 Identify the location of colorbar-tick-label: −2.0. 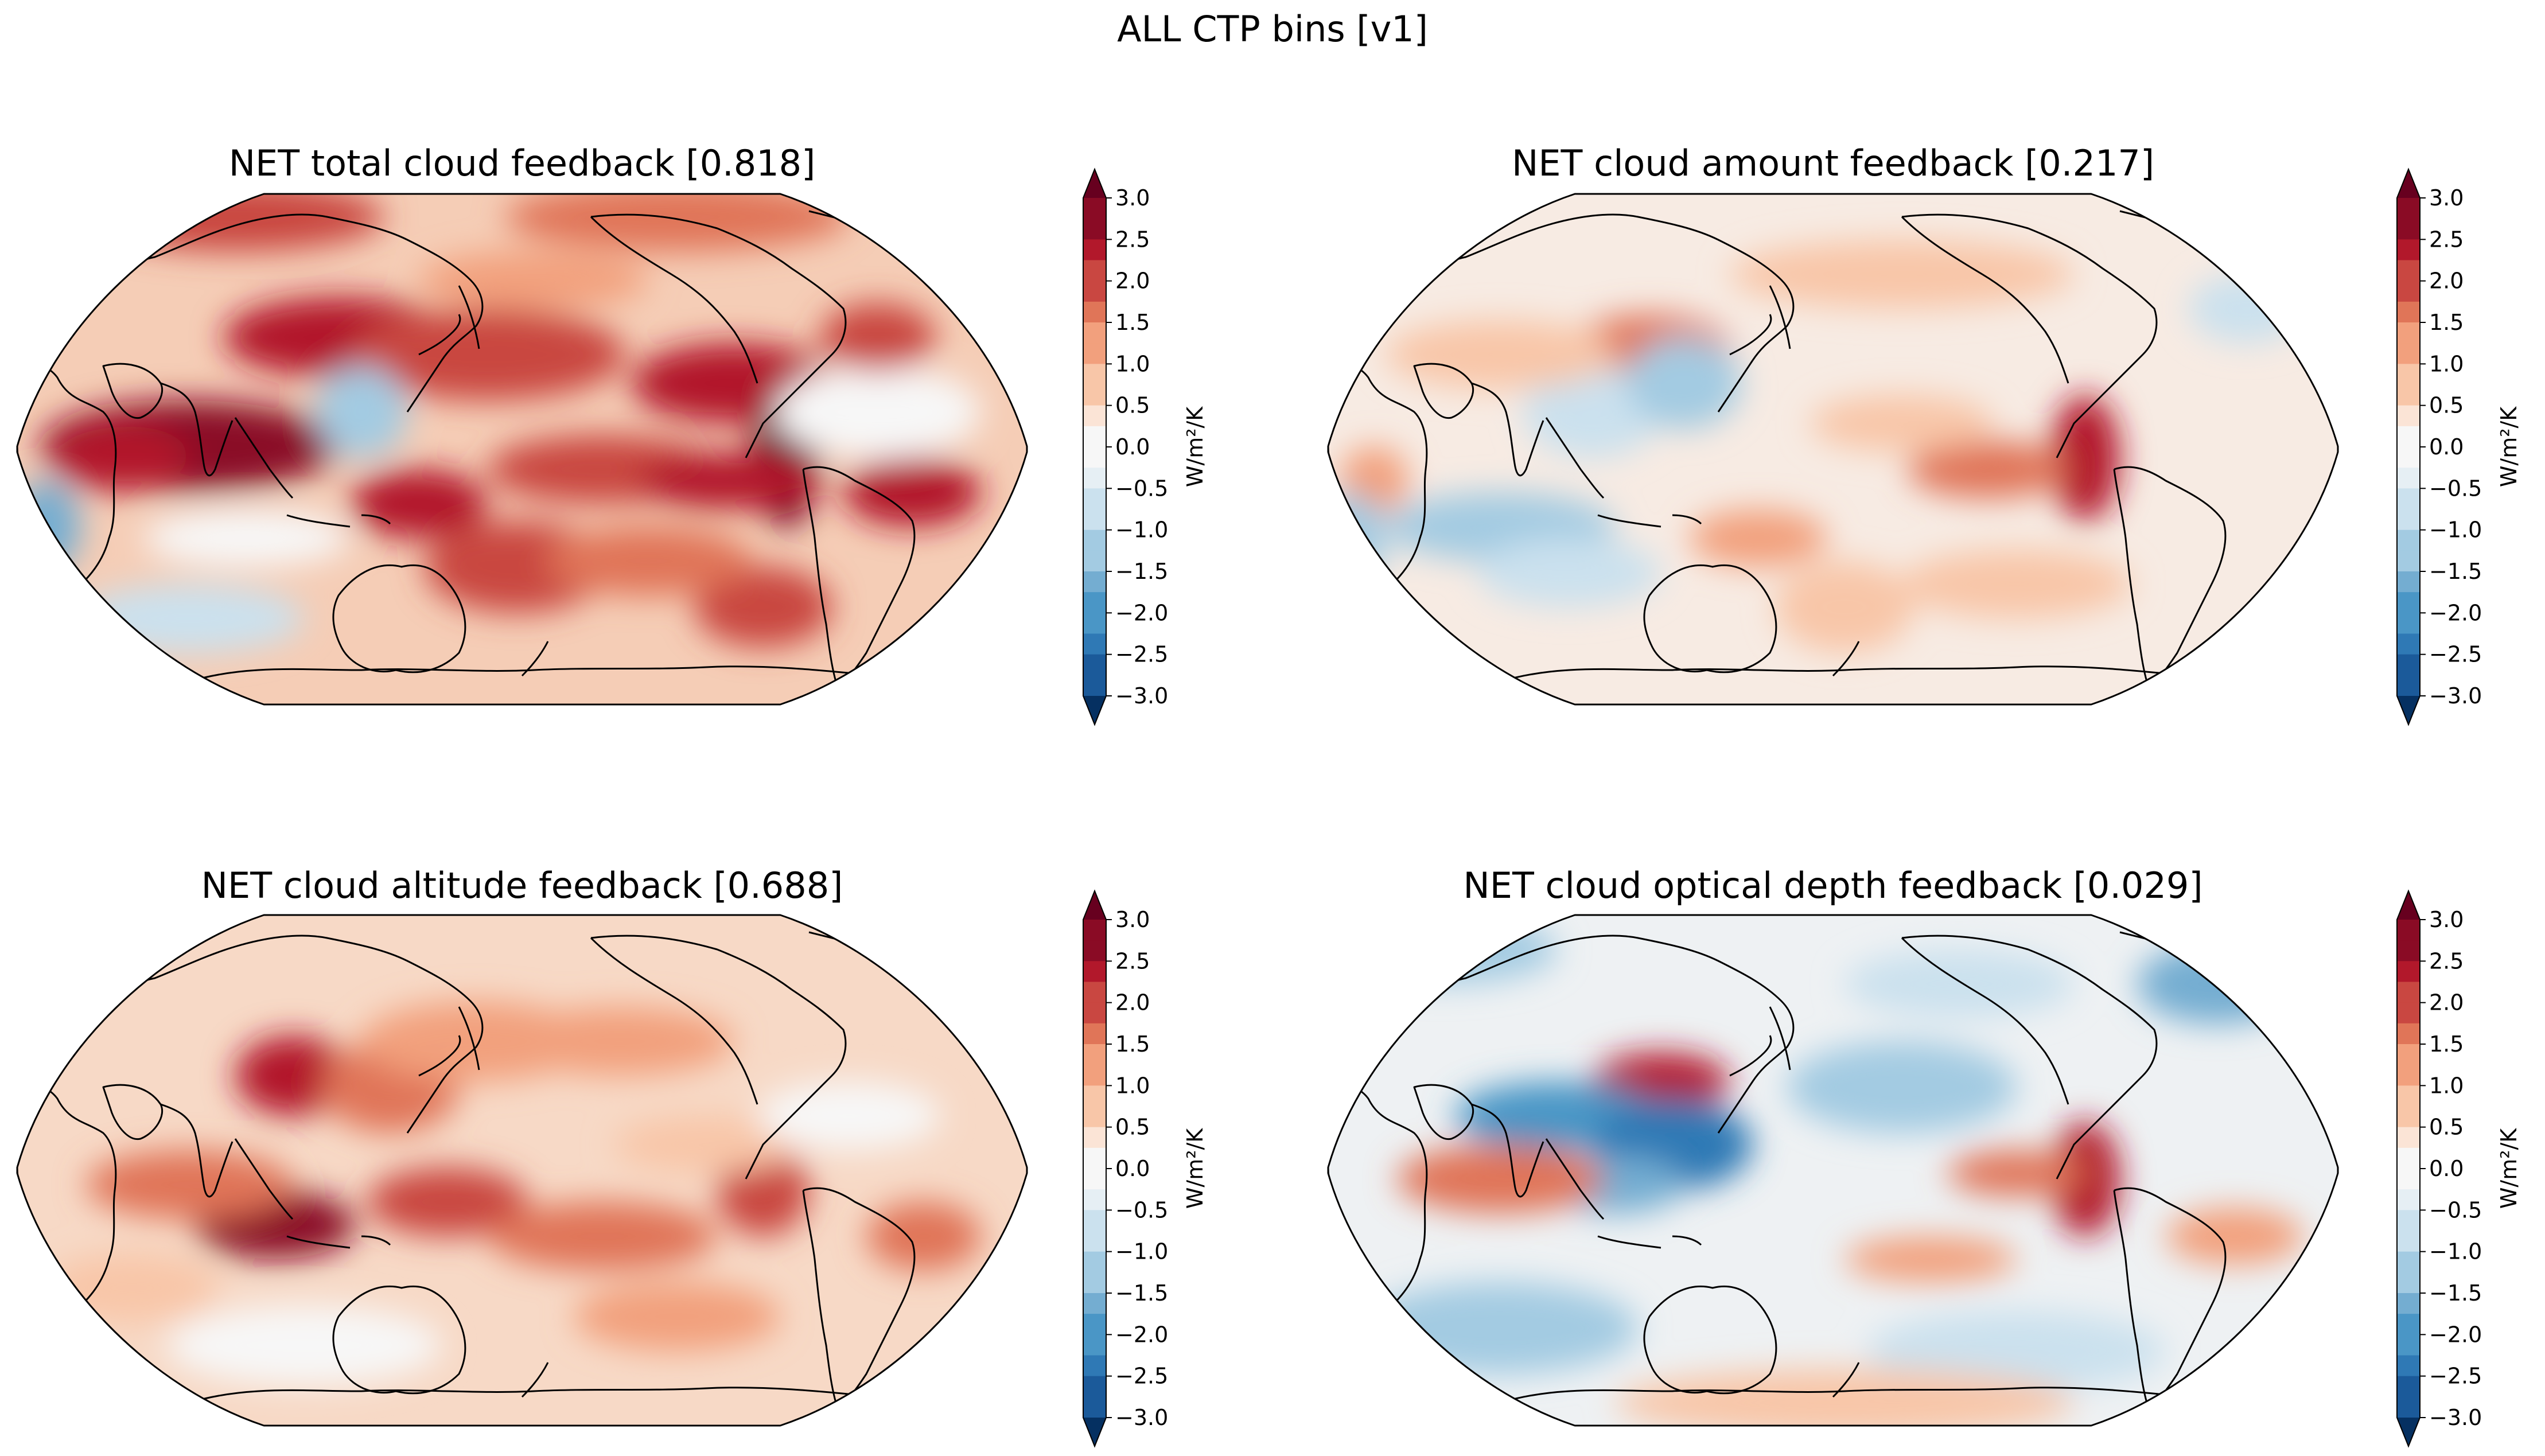
(1142, 1335).